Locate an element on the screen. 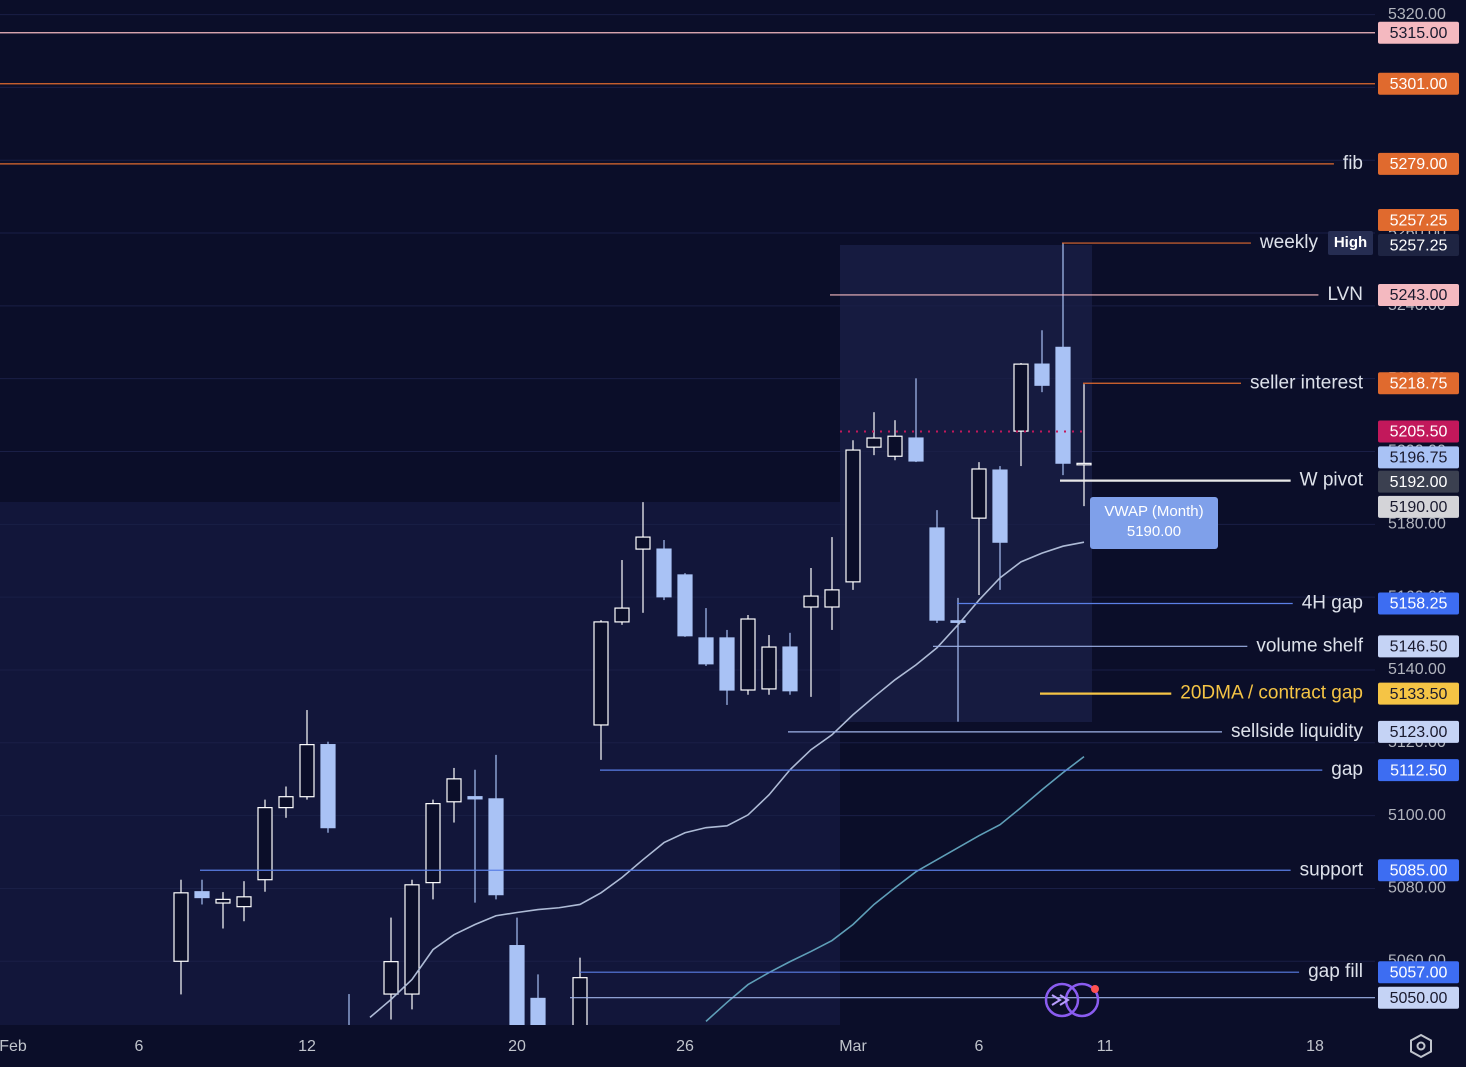 The width and height of the screenshot is (1466, 1067). price-tag-label: 5192.00 is located at coordinates (1419, 482).